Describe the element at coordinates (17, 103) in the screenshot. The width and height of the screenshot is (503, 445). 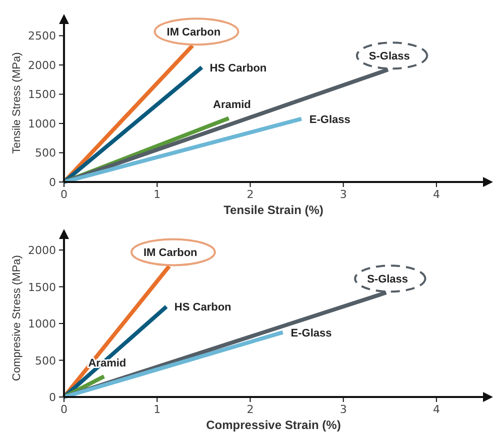
I see `y-axis-title: Tensile Stress (MPa)` at that location.